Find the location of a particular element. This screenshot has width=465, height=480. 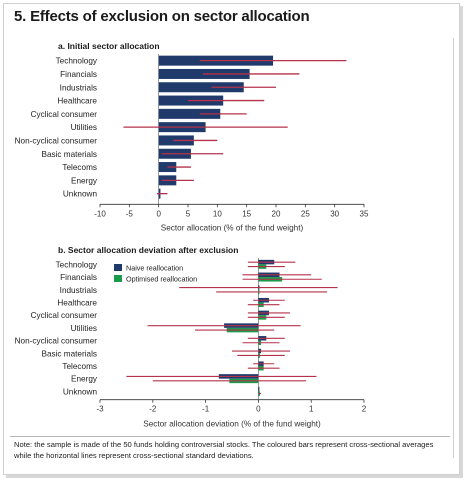

x-tick-label: 20 is located at coordinates (276, 213).